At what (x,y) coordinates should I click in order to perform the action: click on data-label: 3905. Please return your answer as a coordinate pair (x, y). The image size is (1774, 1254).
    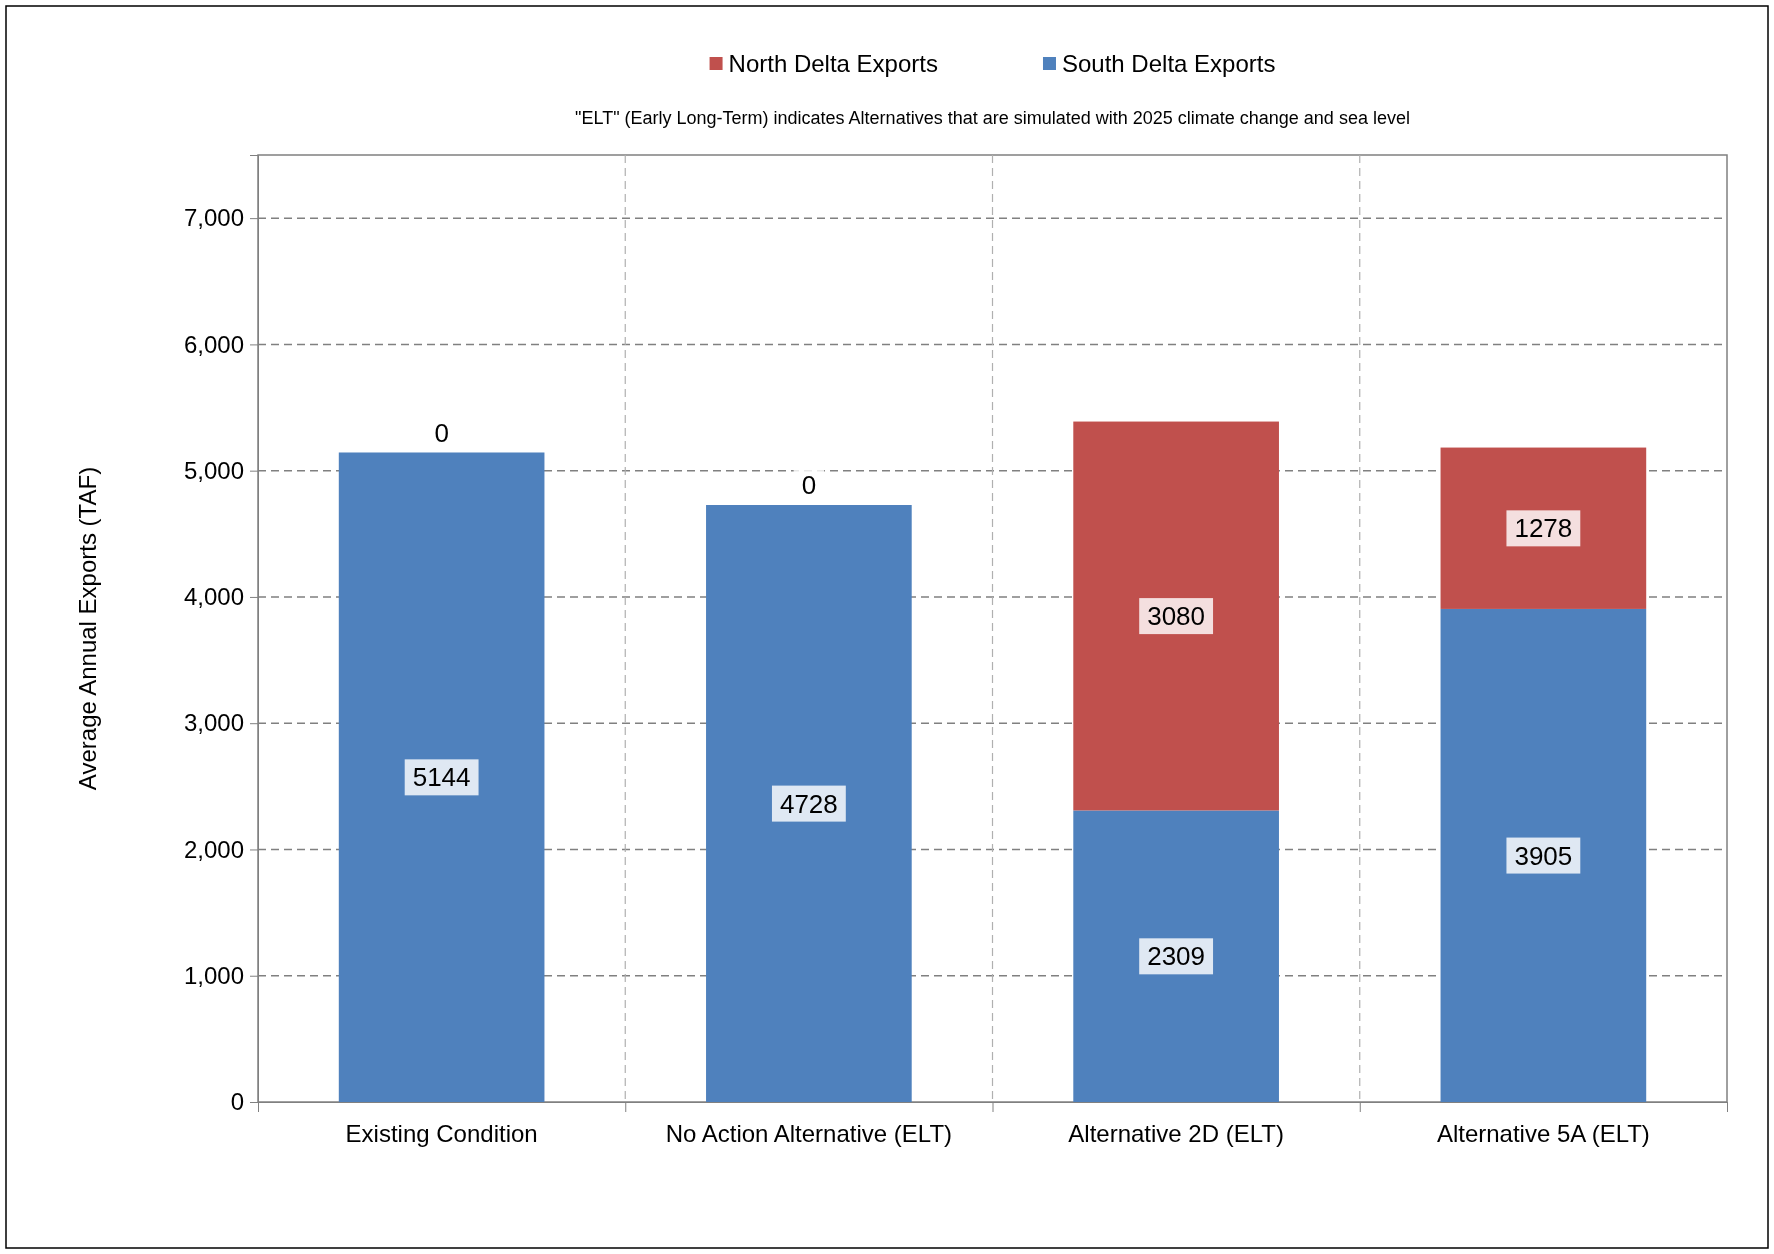
    Looking at the image, I should click on (1543, 855).